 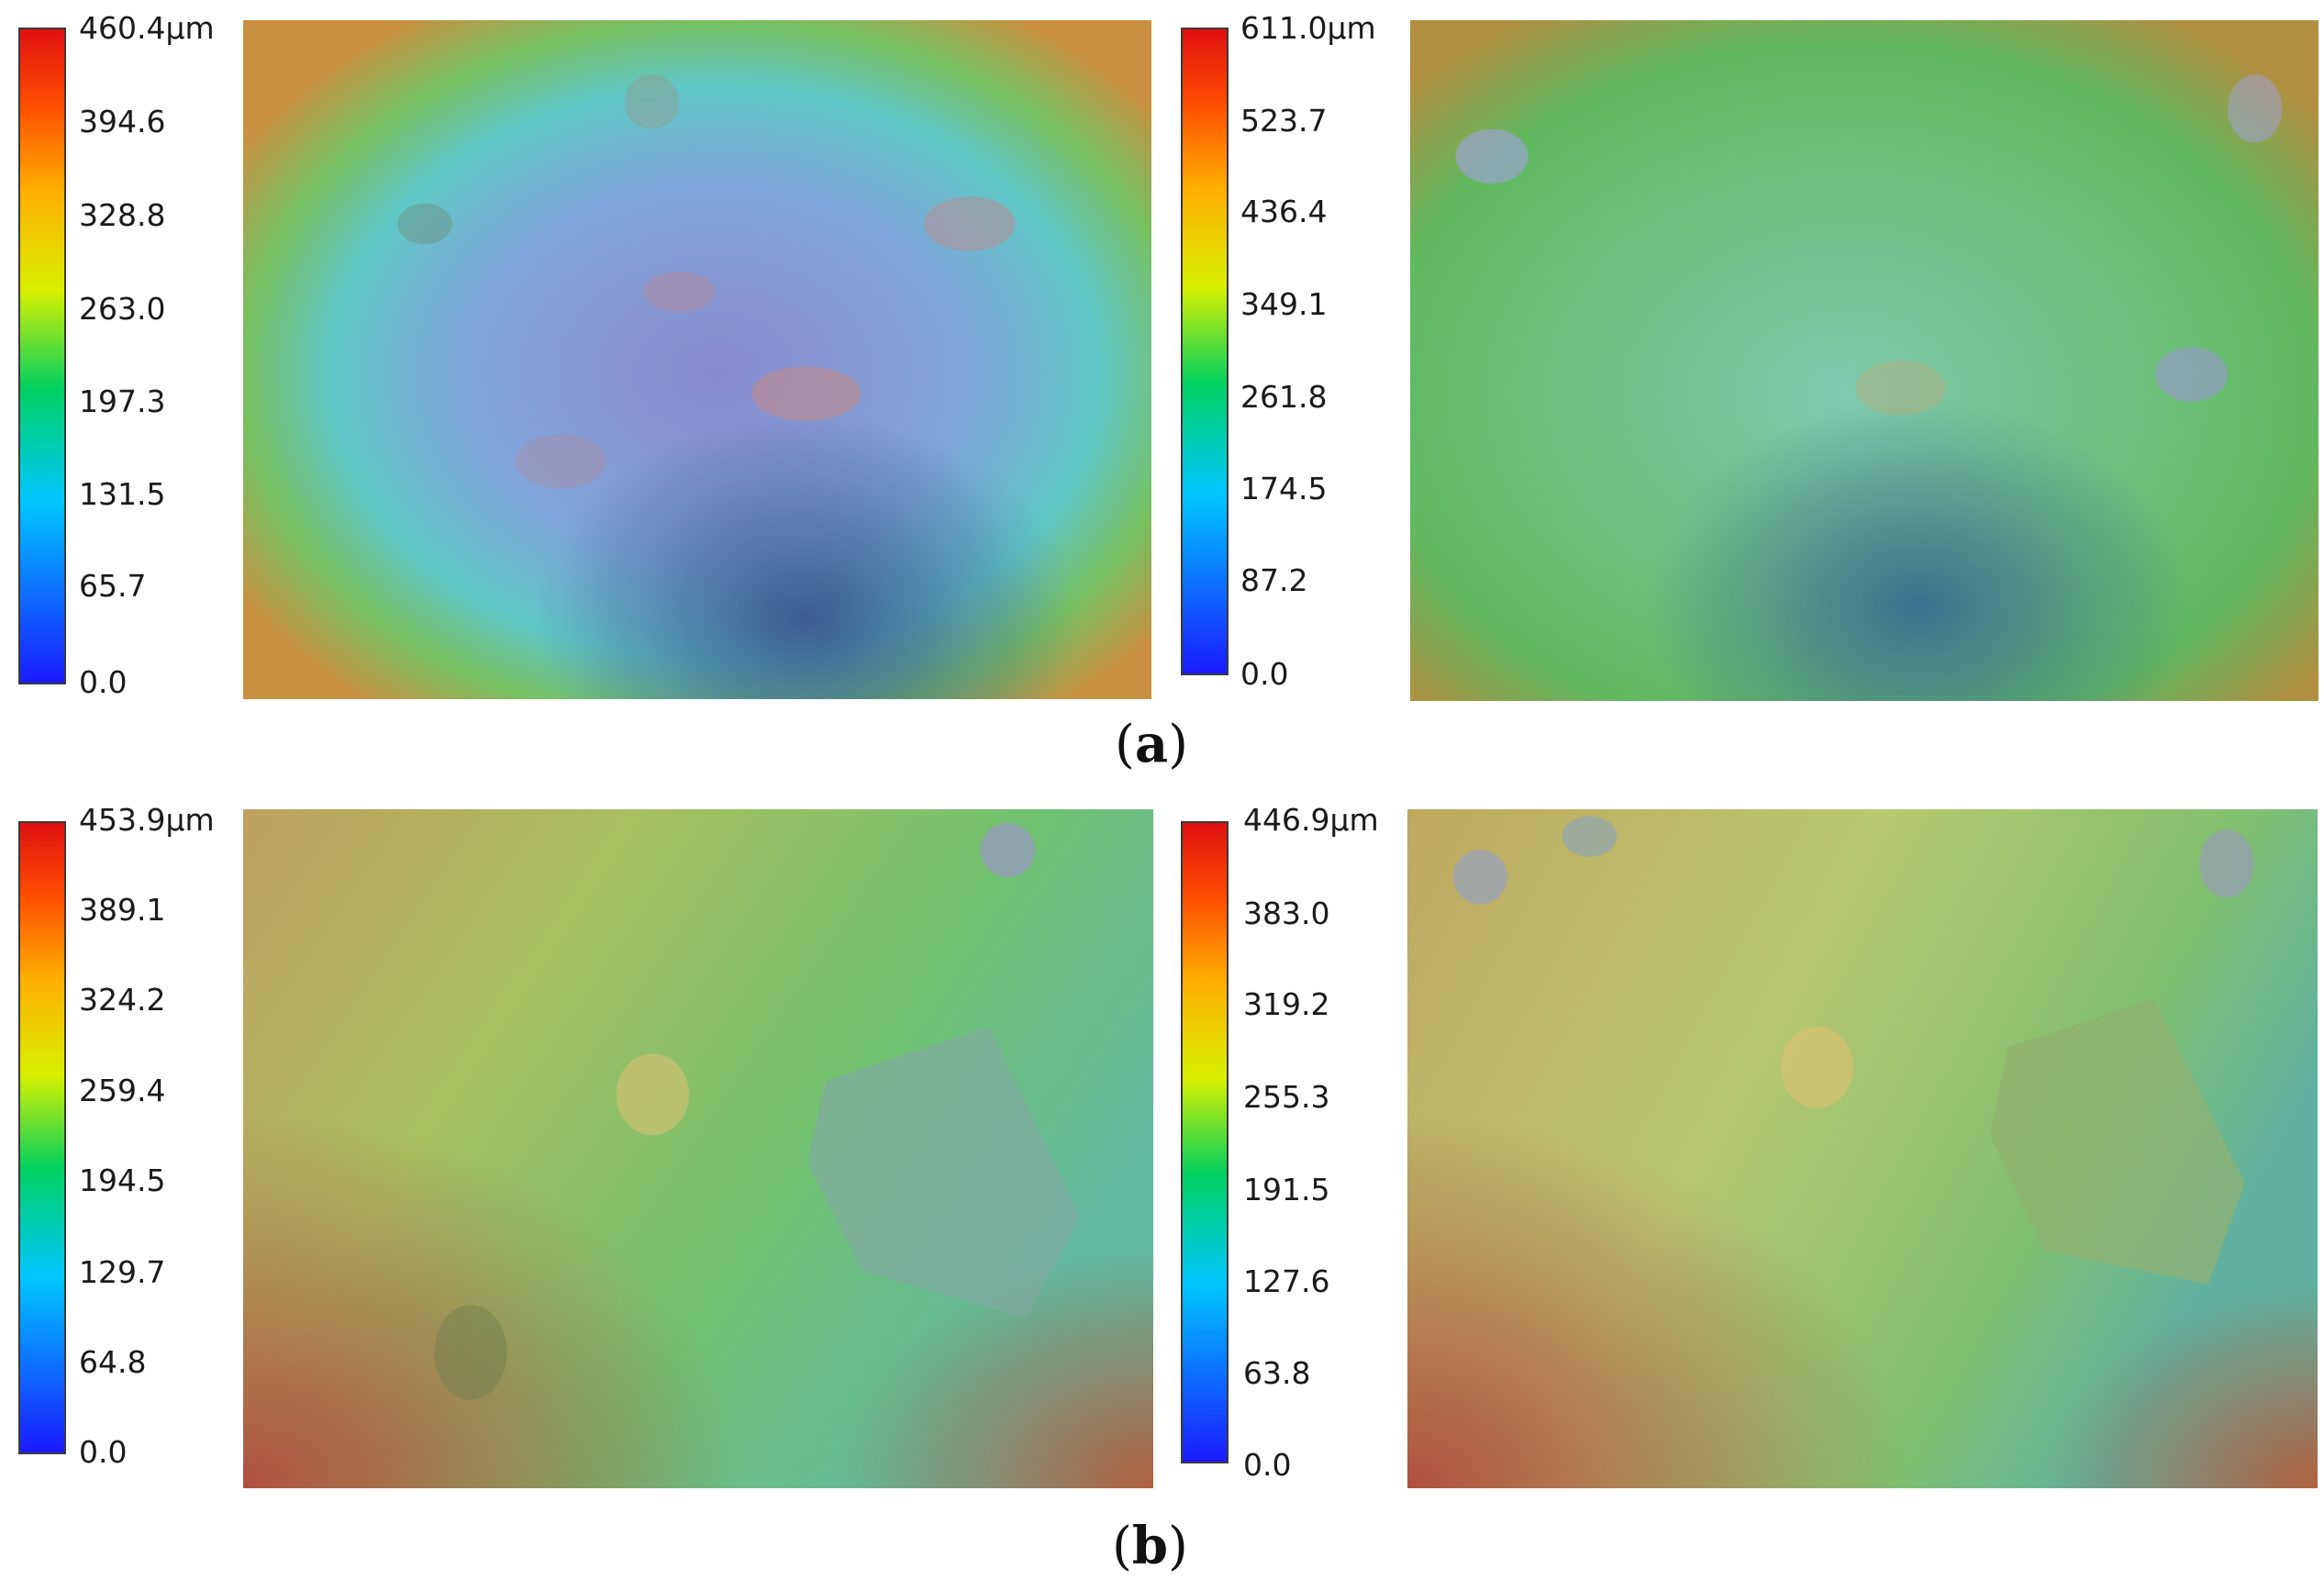 What do you see at coordinates (1284, 211) in the screenshot?
I see `scale-tick: 436.4` at bounding box center [1284, 211].